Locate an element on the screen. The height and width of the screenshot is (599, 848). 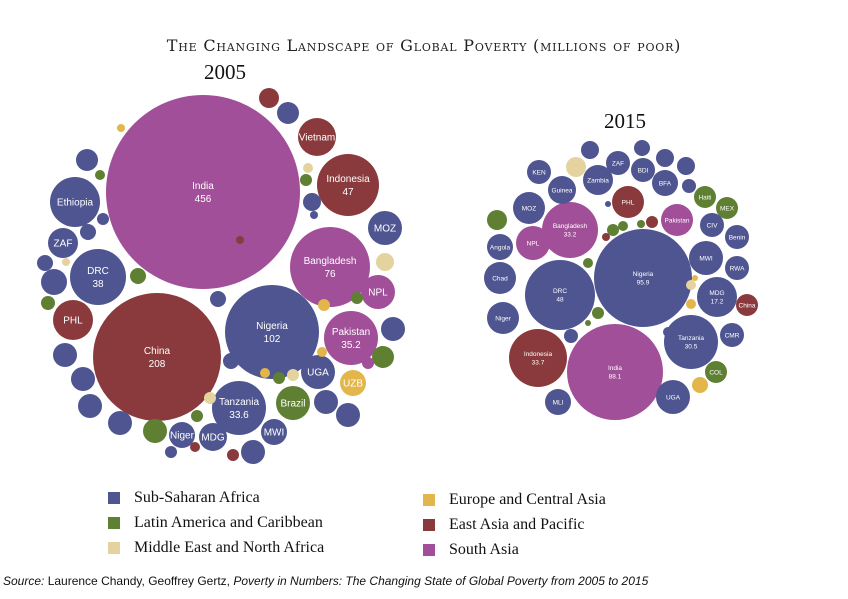
bubble-ken is located at coordinates (539, 172).